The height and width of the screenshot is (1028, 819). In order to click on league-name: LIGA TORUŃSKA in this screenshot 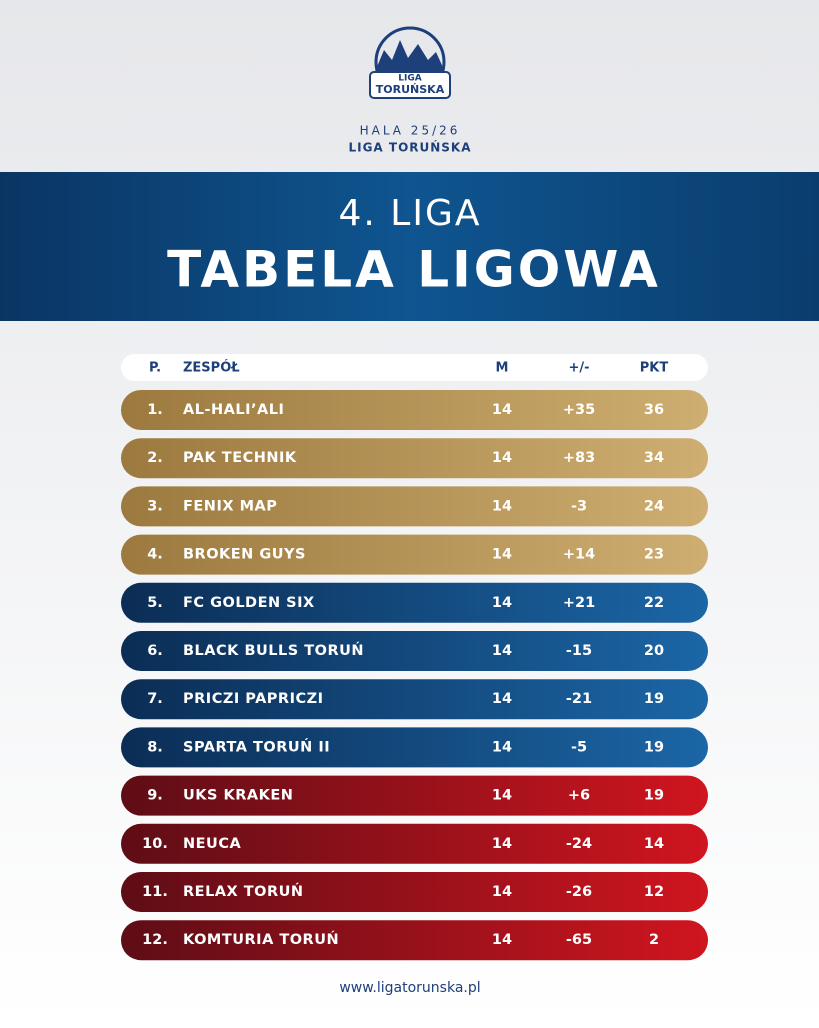, I will do `click(409, 147)`.